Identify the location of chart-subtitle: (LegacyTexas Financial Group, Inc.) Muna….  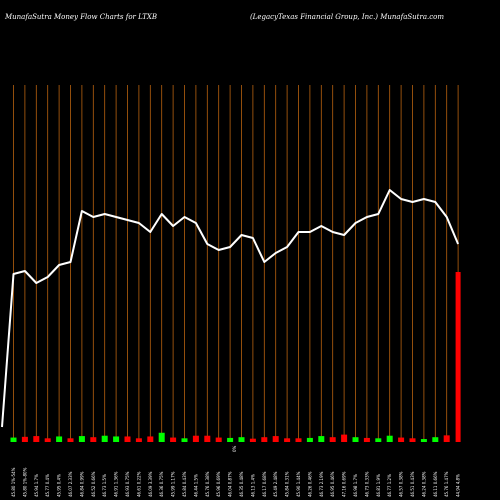
(346, 17).